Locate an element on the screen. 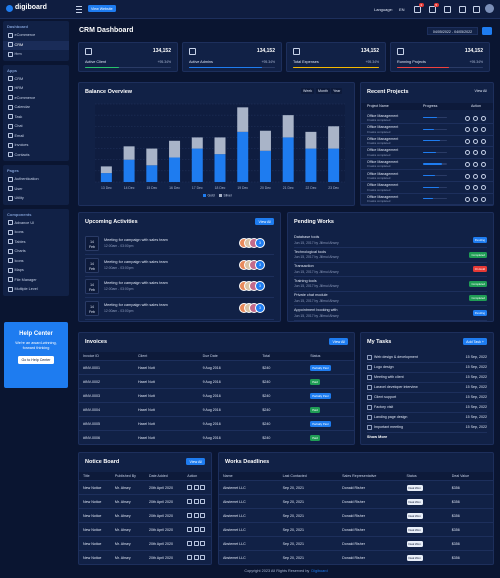  work-title: Training tools is located at coordinates (305, 280).